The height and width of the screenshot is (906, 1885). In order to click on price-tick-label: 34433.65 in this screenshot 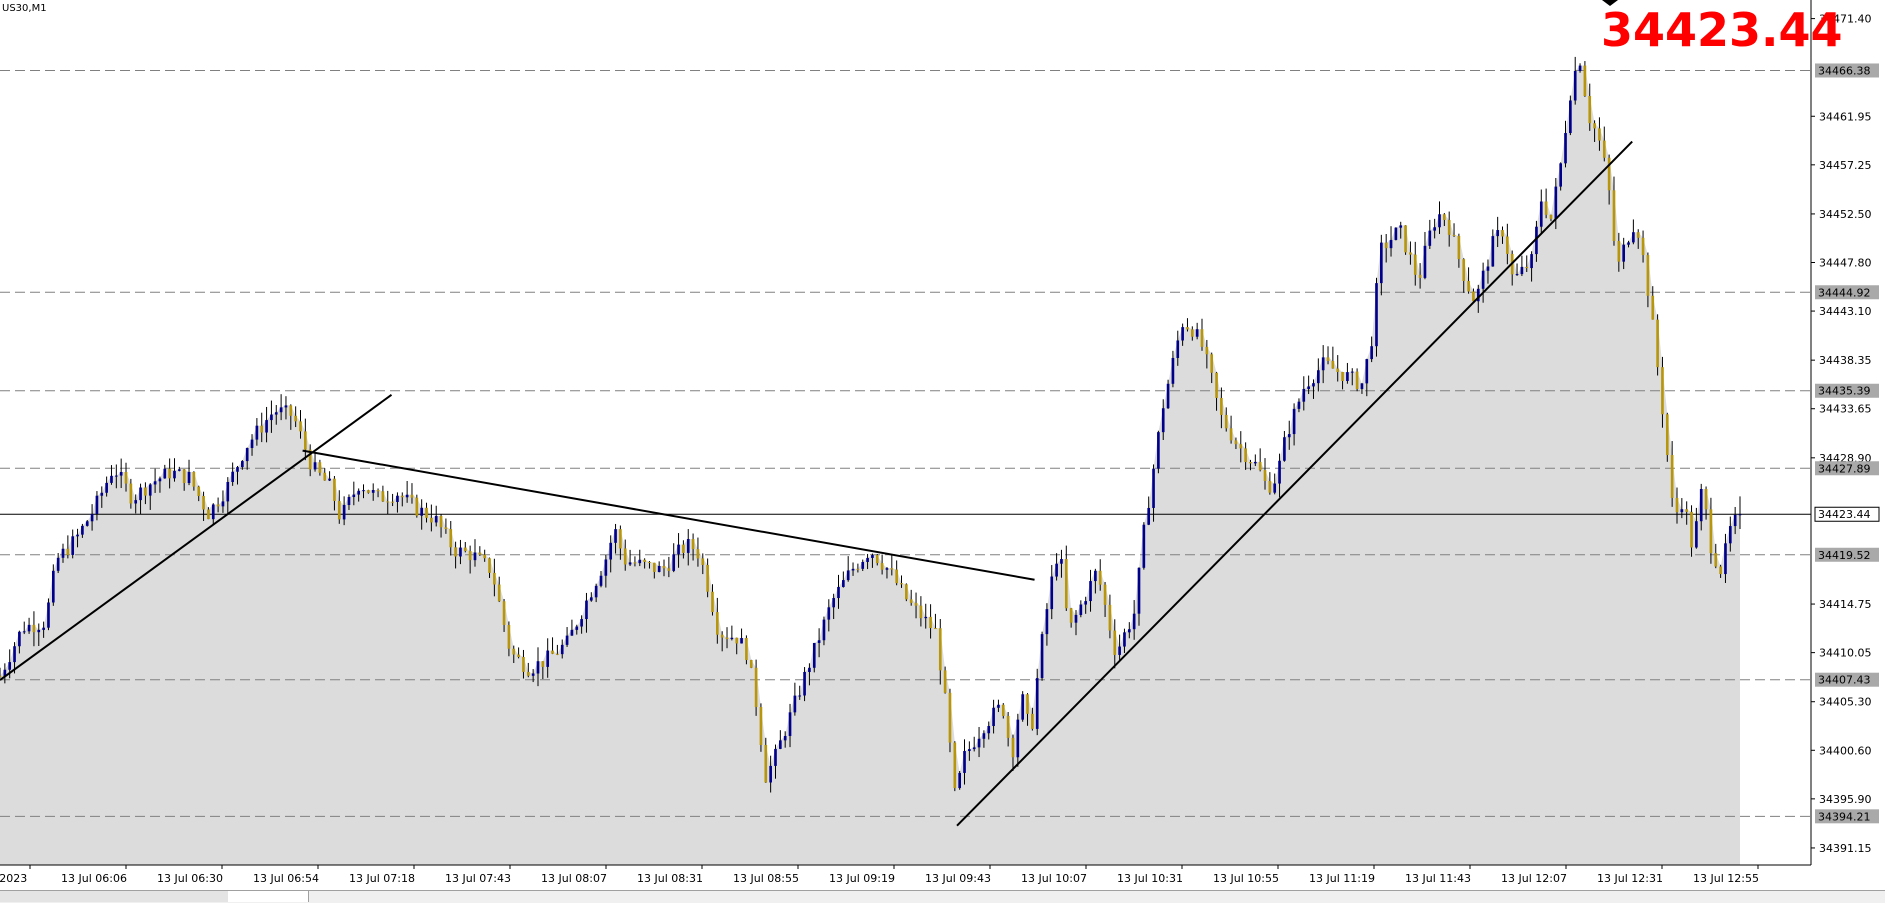, I will do `click(1845, 409)`.